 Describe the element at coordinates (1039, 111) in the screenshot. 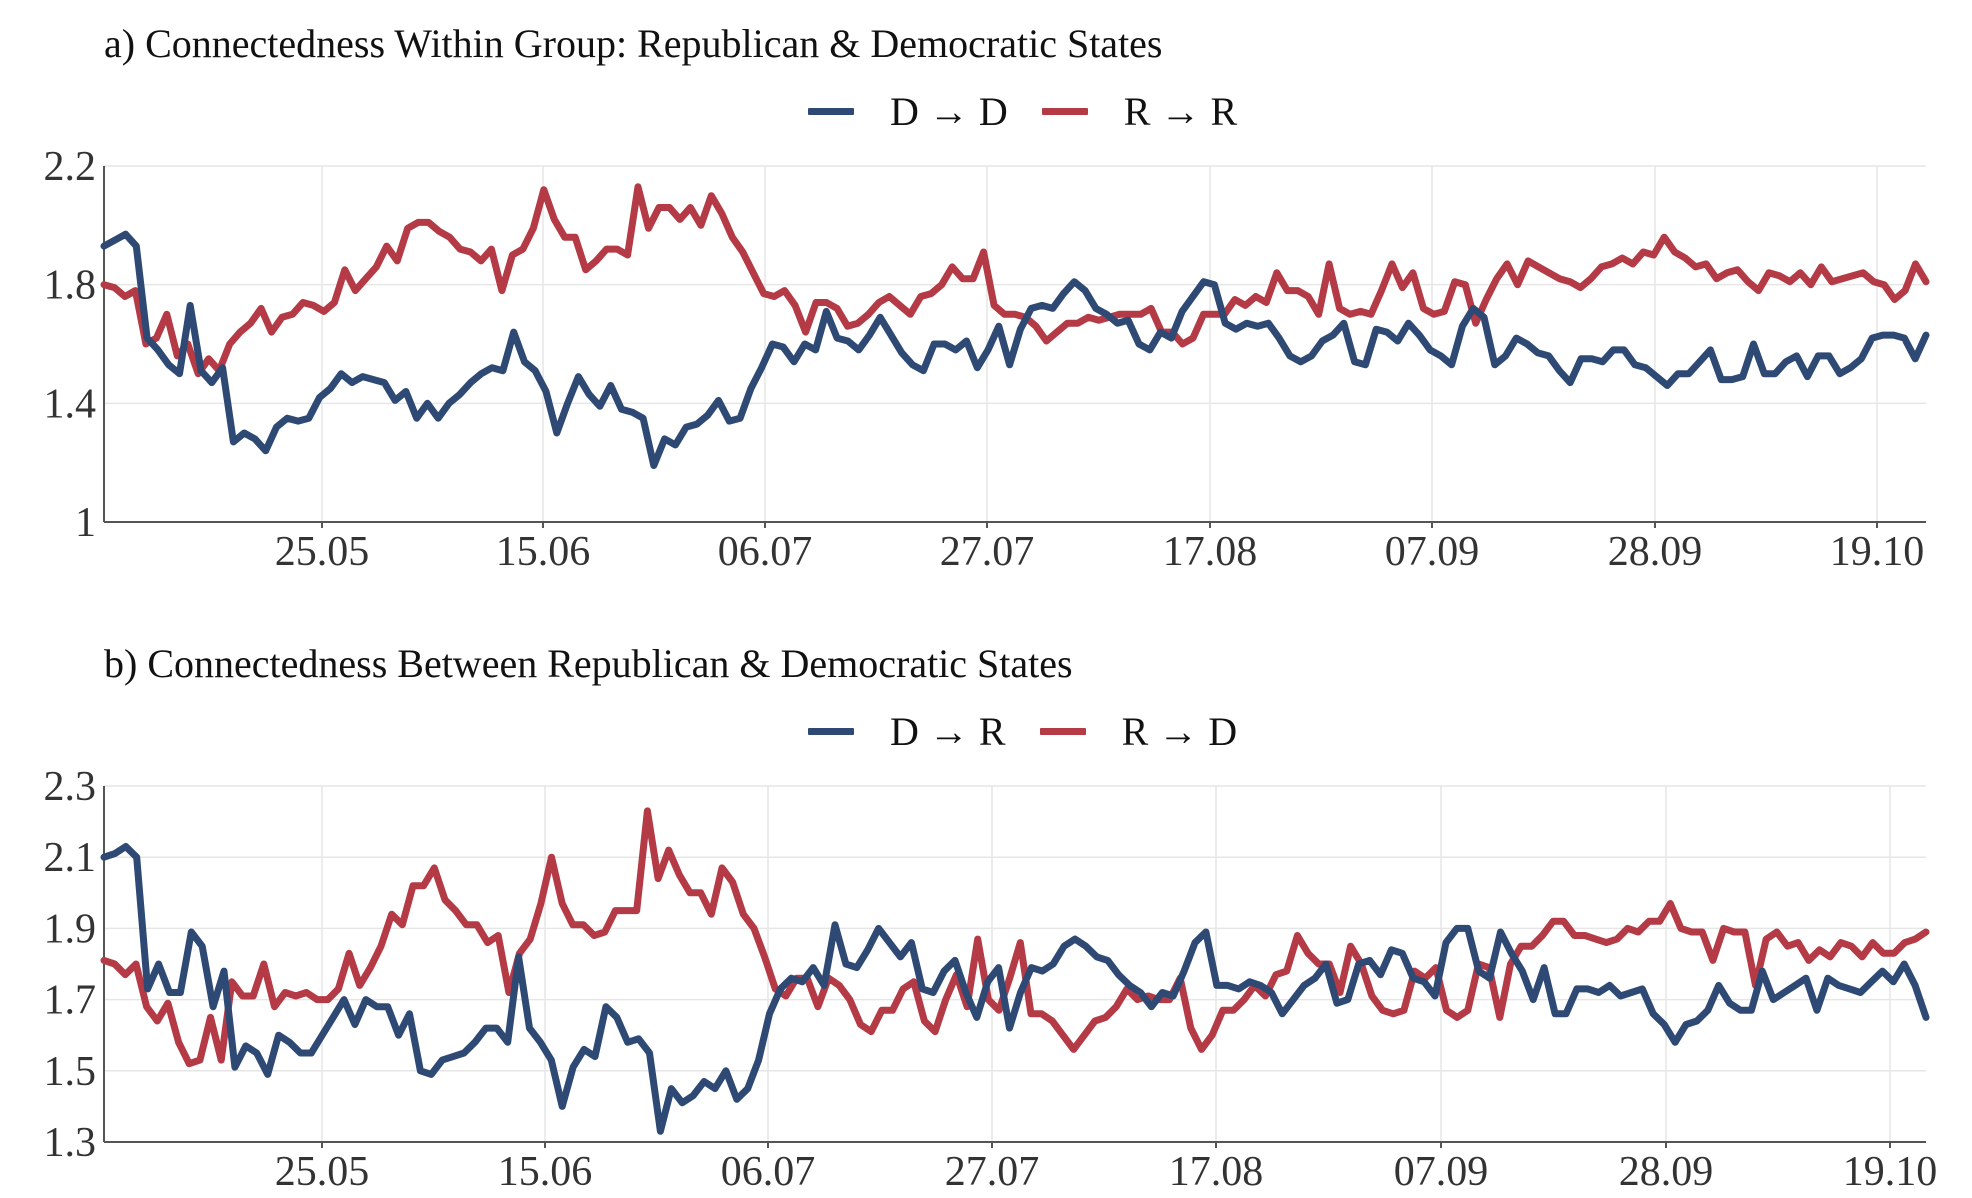

I see `panel-a-legend: D → D R → R` at that location.